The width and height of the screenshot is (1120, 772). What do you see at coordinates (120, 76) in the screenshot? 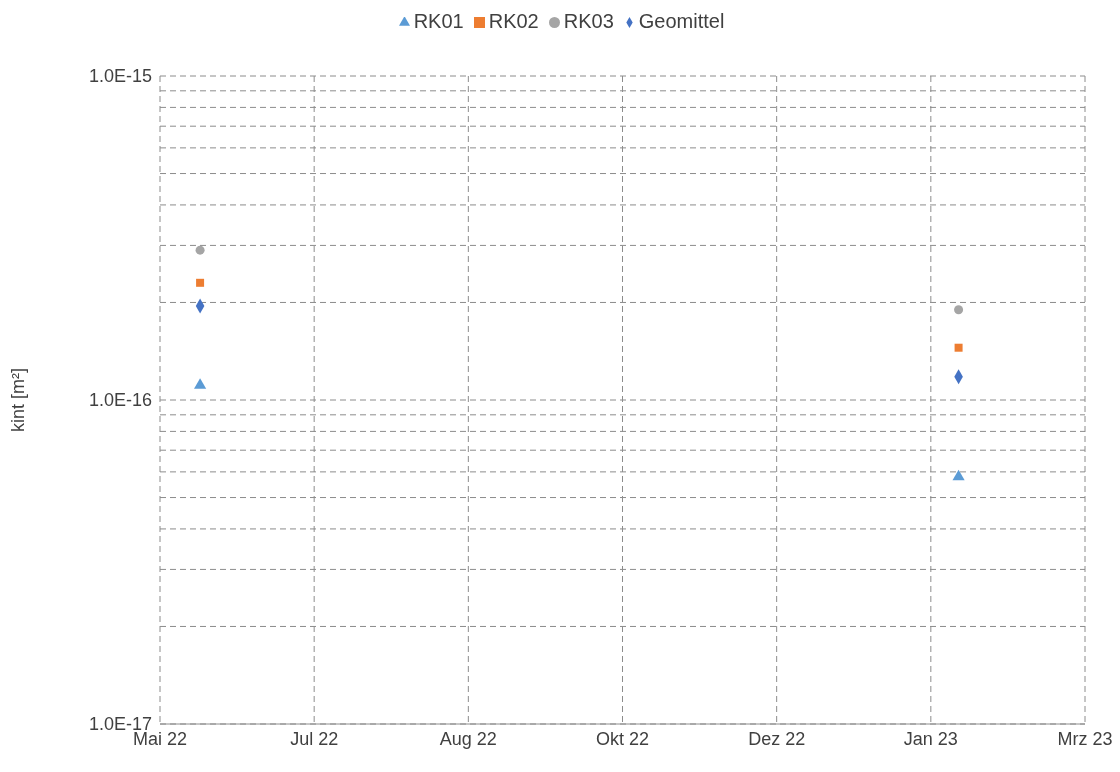
I see `y-tick-label: 1.0E-15` at bounding box center [120, 76].